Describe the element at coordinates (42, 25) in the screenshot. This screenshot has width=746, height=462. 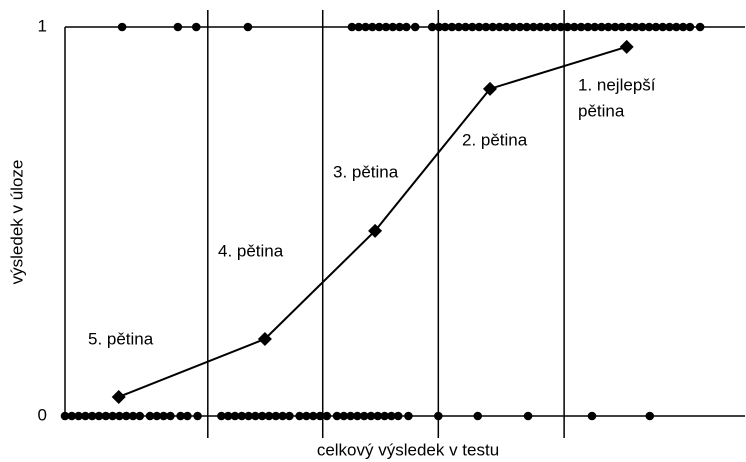
I see `y-tick-label: 1` at that location.